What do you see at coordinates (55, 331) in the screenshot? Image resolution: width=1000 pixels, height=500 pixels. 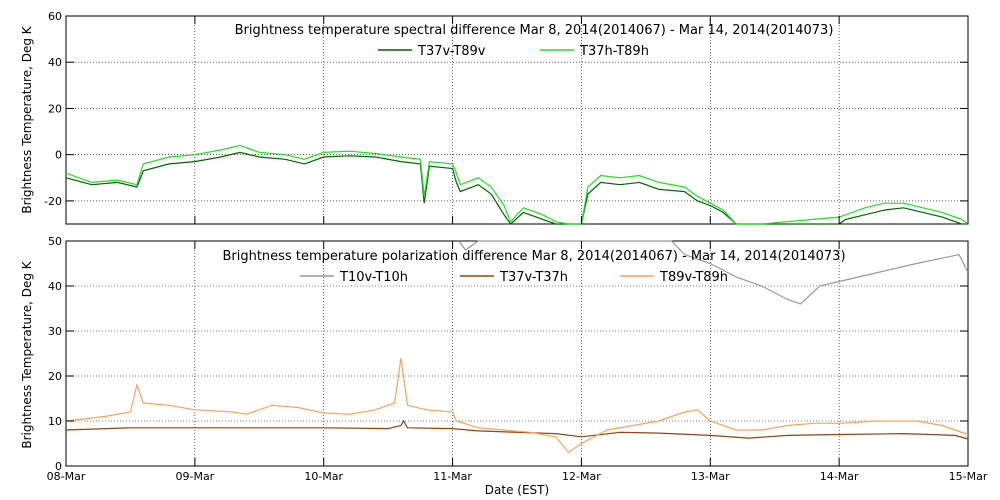 I see `y-tick-label: 30` at bounding box center [55, 331].